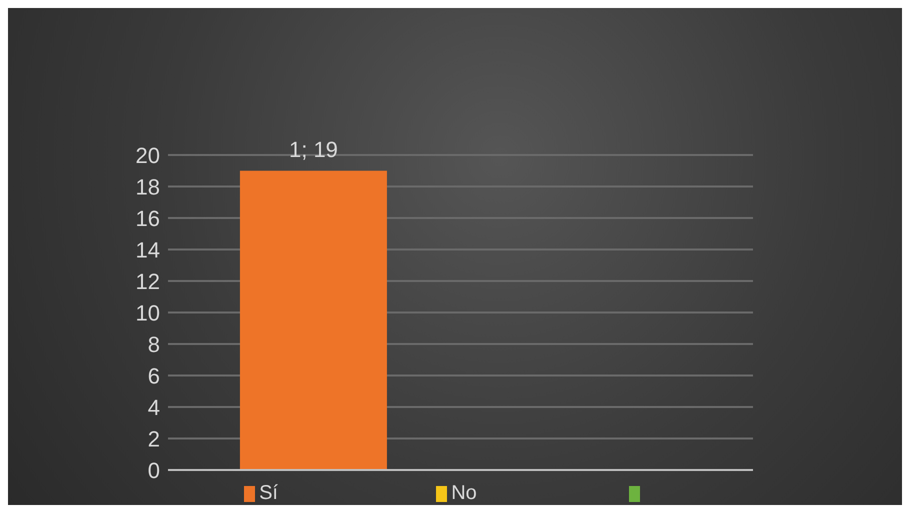 Image resolution: width=910 pixels, height=513 pixels. I want to click on data-label: 1; 19, so click(313, 149).